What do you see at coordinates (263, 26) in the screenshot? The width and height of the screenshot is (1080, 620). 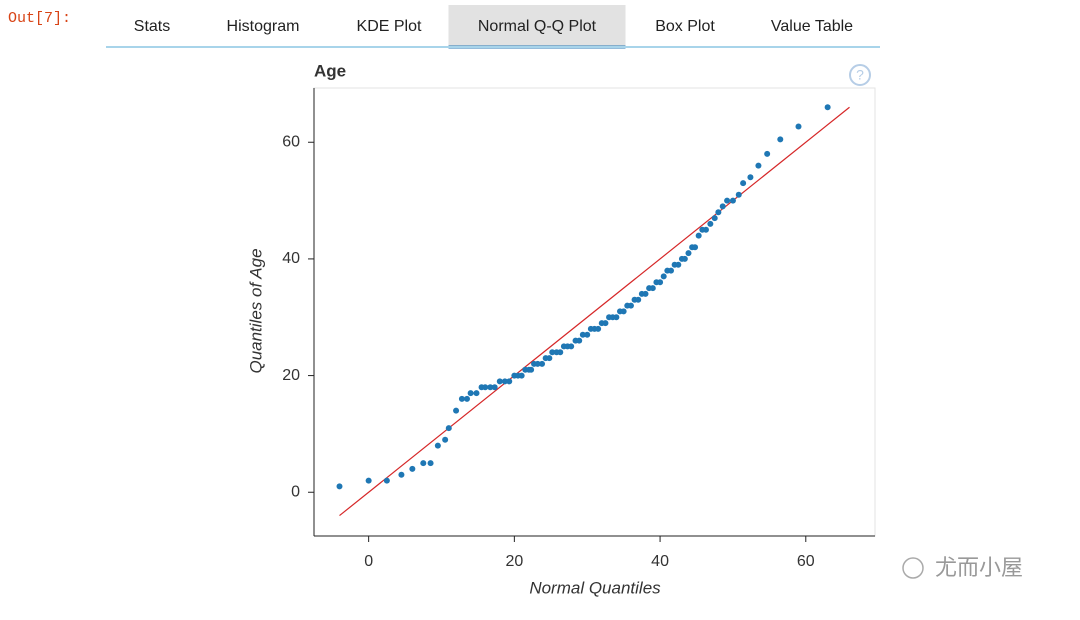 I see `tab: Histogram` at bounding box center [263, 26].